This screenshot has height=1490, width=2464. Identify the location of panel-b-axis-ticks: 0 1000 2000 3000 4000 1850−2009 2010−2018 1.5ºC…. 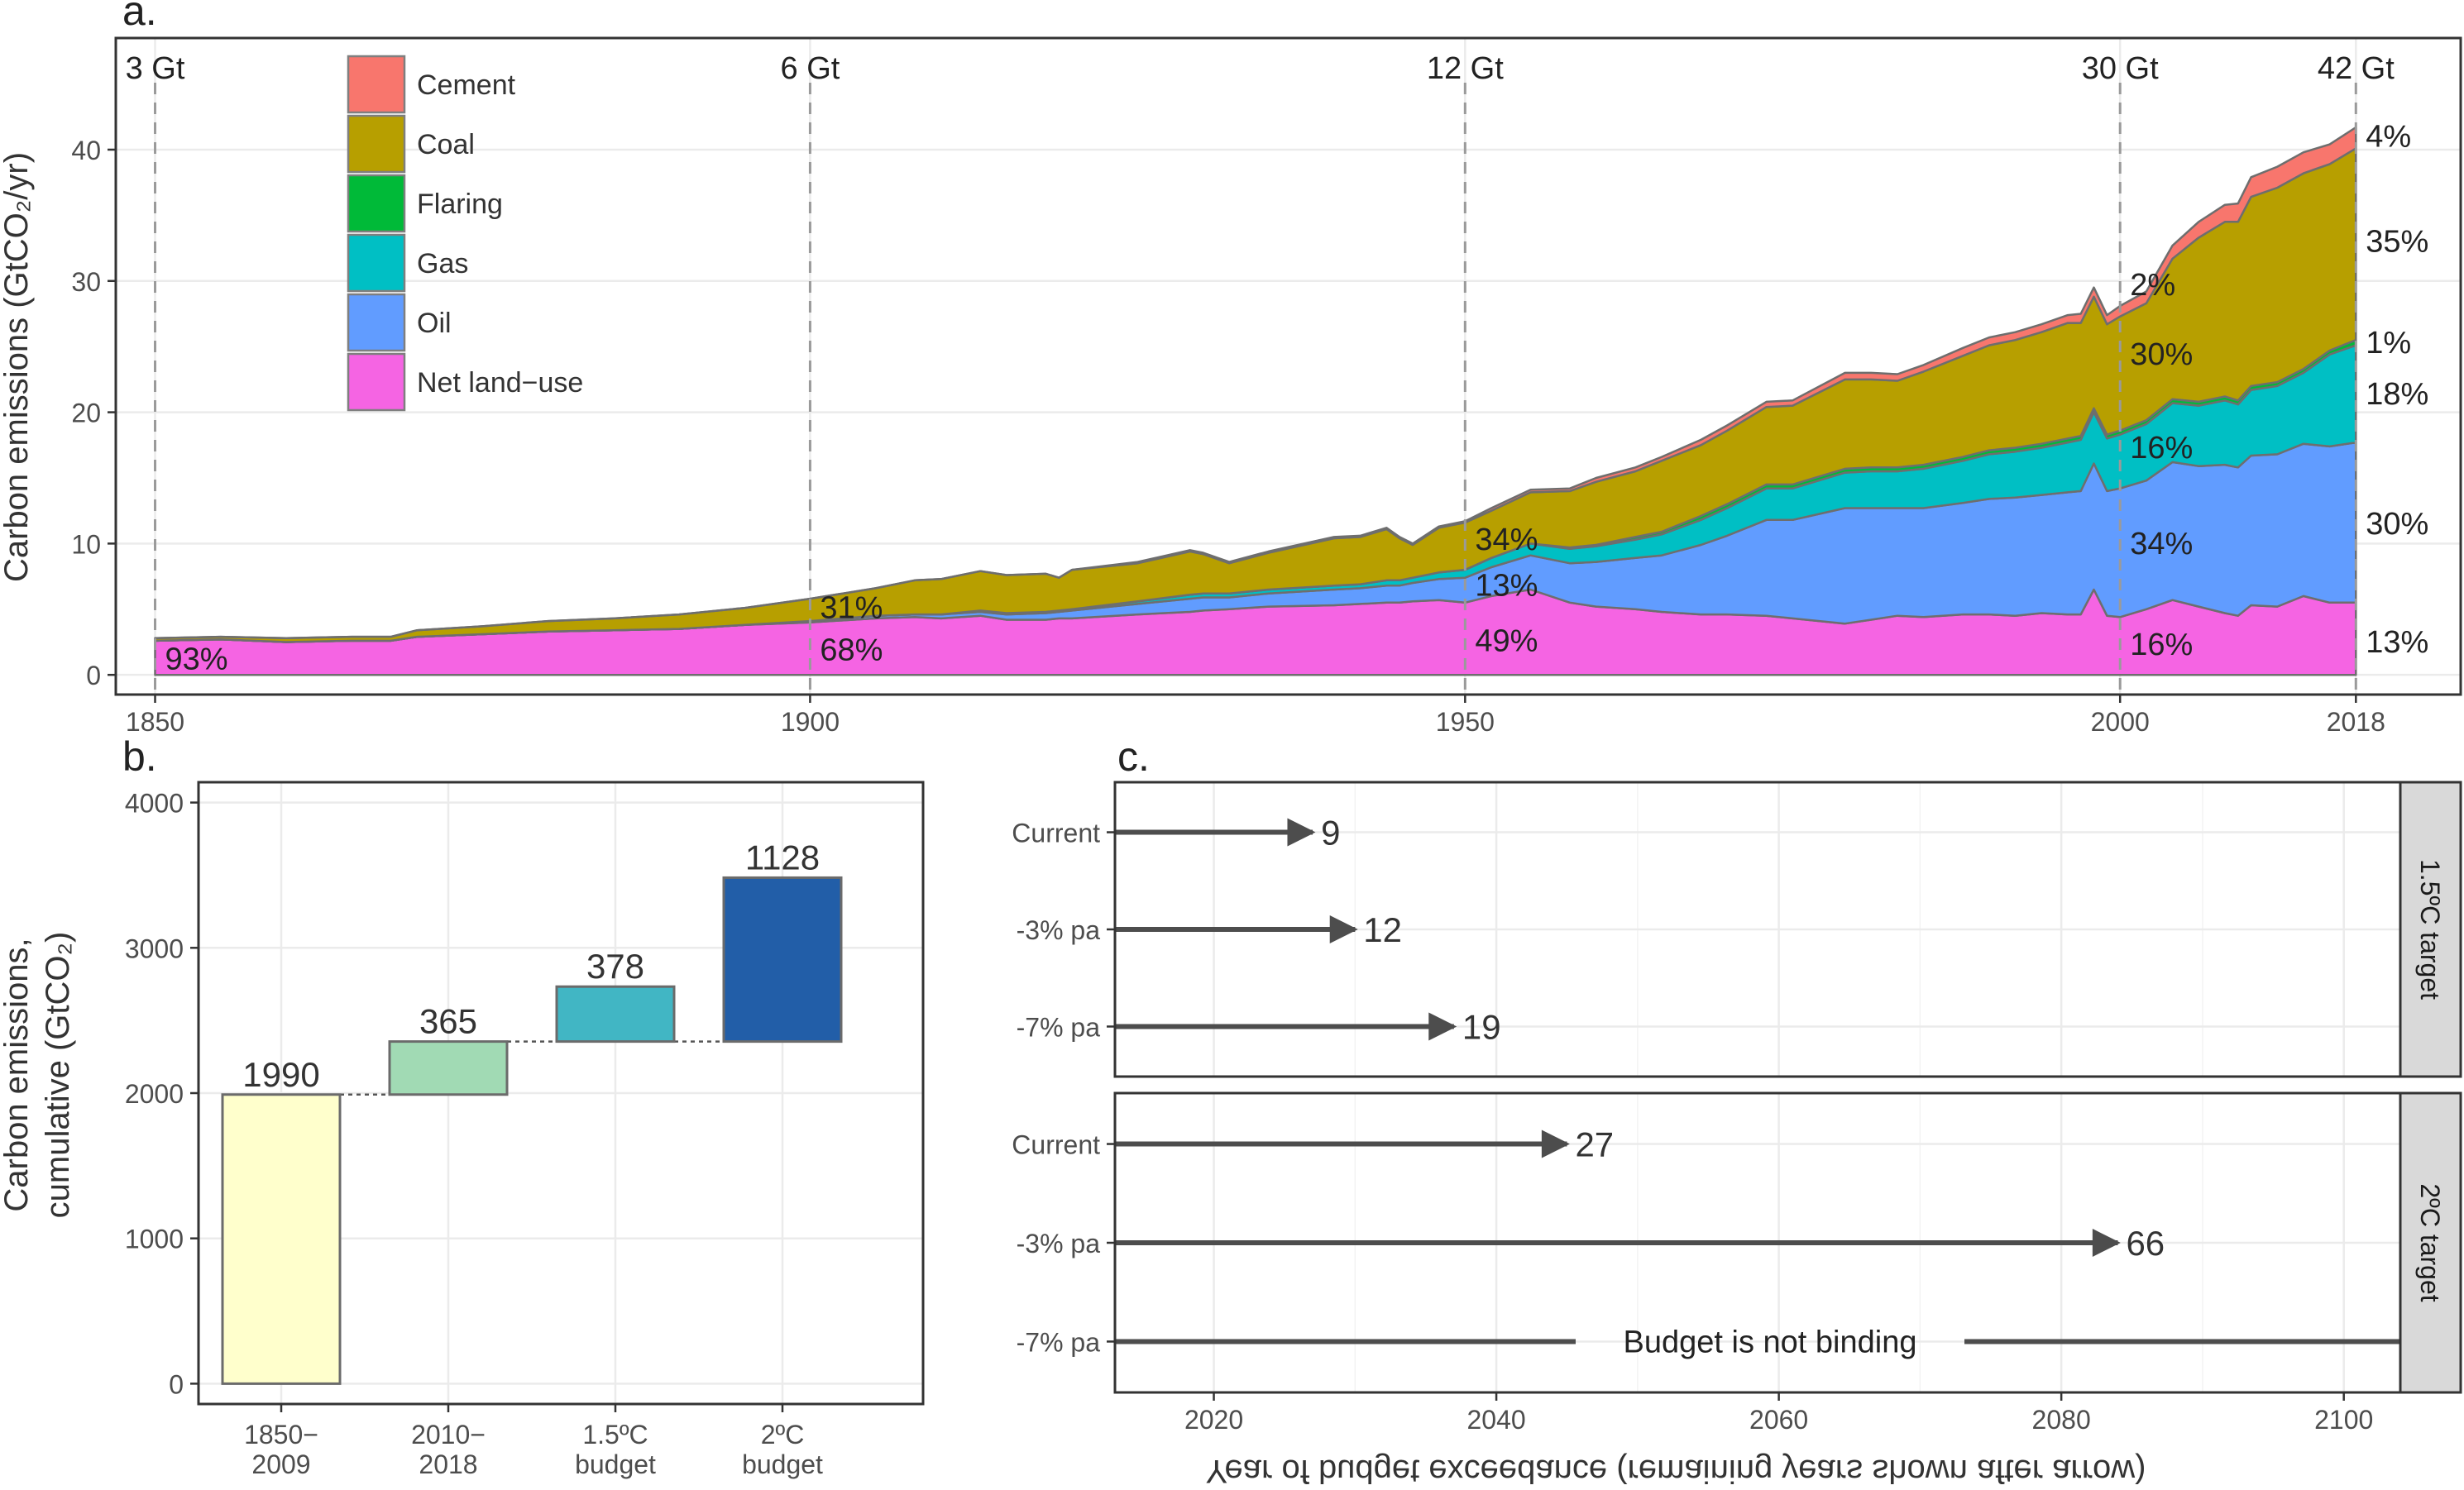
(474, 1134).